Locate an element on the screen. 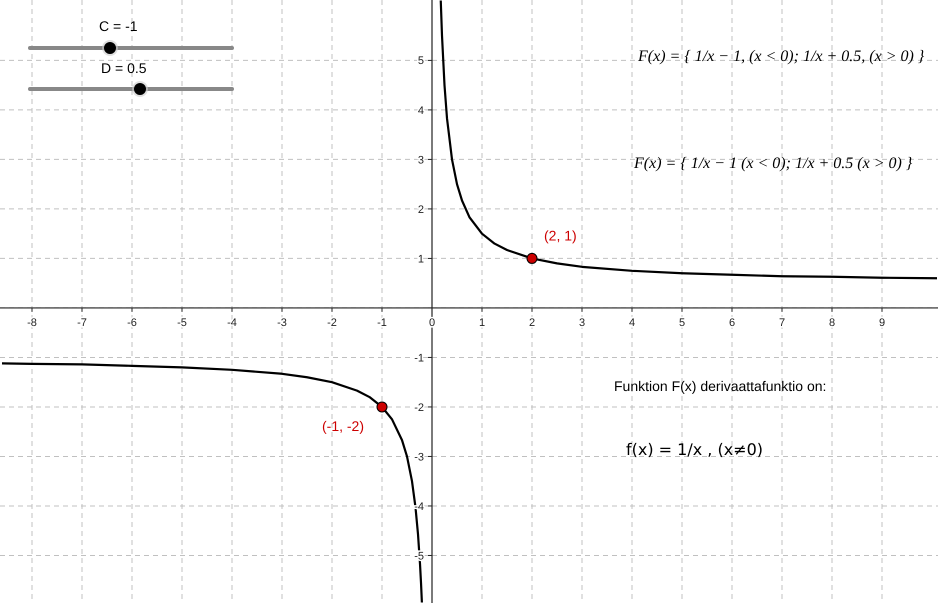 Image resolution: width=938 pixels, height=603 pixels. x-tick-label: -5 is located at coordinates (182, 322).